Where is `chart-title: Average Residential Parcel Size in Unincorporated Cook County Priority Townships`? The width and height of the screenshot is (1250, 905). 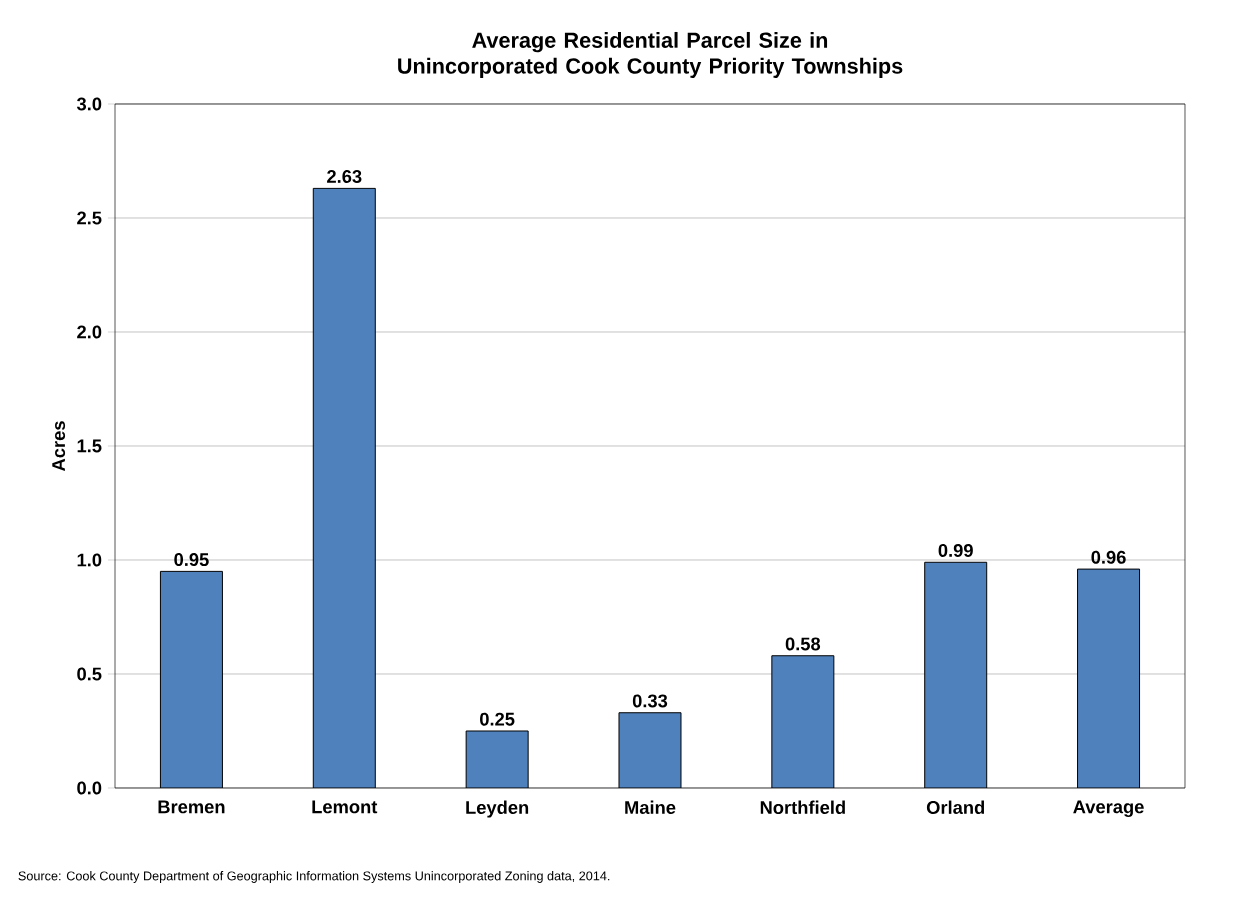 chart-title: Average Residential Parcel Size in Unincorporated Cook County Priority Townships is located at coordinates (650, 54).